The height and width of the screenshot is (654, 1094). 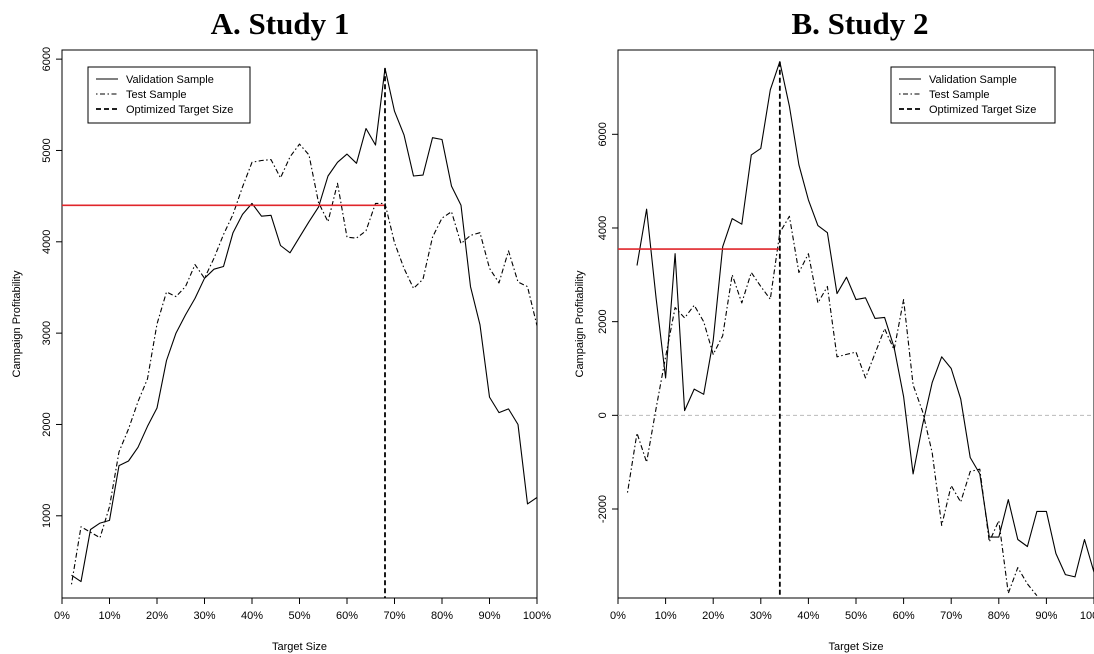 I want to click on p1-x-tick-label: 80%, so click(x=442, y=616).